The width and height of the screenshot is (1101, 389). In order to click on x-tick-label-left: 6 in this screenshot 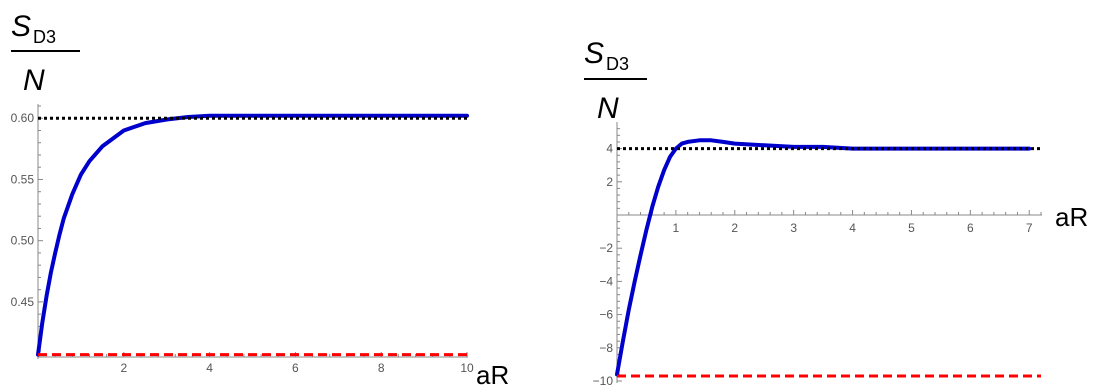, I will do `click(295, 368)`.